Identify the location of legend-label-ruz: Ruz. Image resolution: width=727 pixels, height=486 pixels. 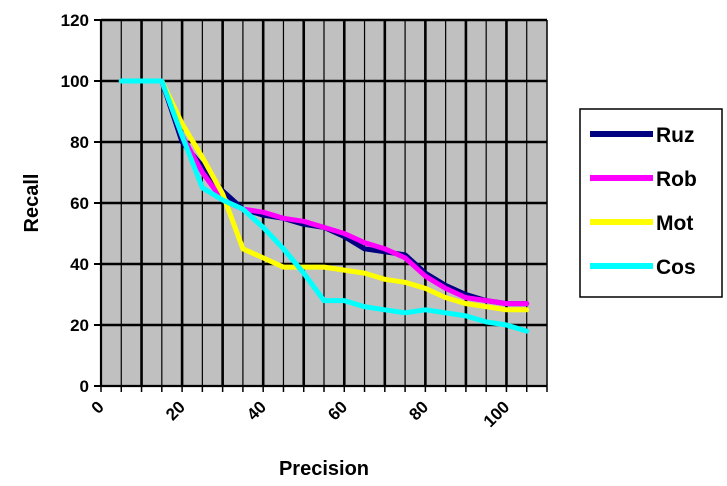
(675, 135).